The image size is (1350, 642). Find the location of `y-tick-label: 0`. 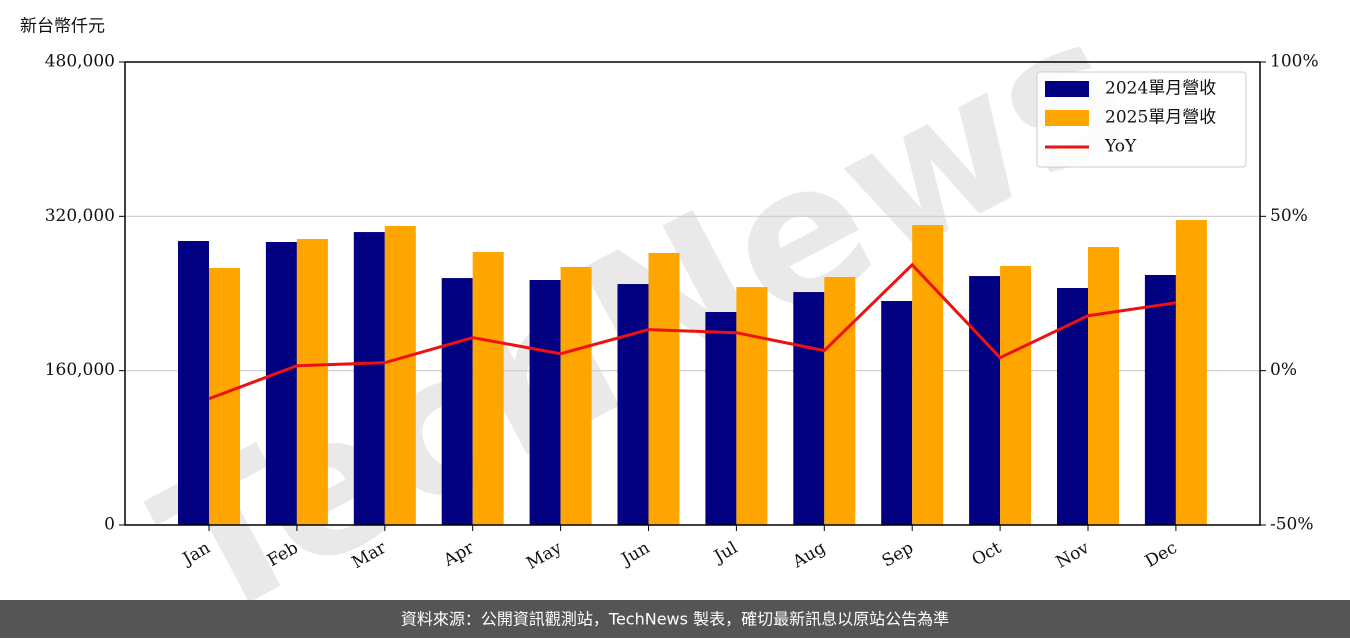

y-tick-label: 0 is located at coordinates (109, 525).